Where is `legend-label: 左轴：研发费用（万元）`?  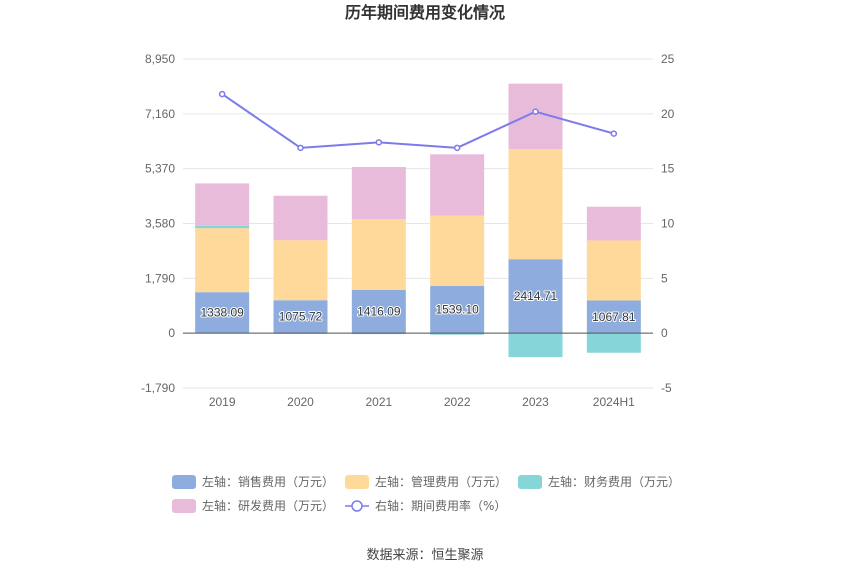 legend-label: 左轴：研发费用（万元） is located at coordinates (268, 505).